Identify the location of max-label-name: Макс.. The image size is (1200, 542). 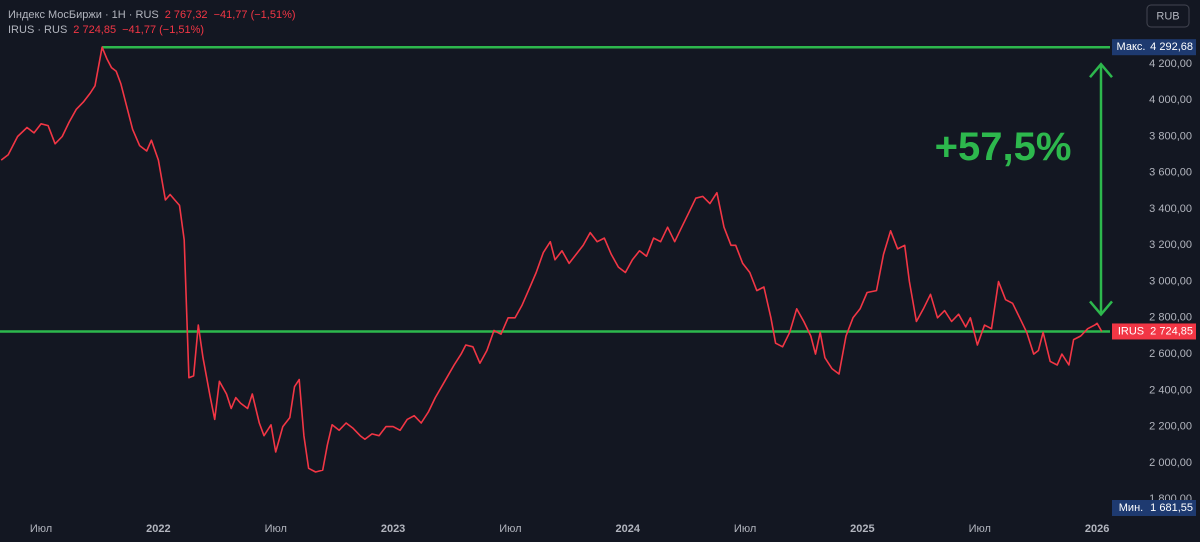
(1131, 47).